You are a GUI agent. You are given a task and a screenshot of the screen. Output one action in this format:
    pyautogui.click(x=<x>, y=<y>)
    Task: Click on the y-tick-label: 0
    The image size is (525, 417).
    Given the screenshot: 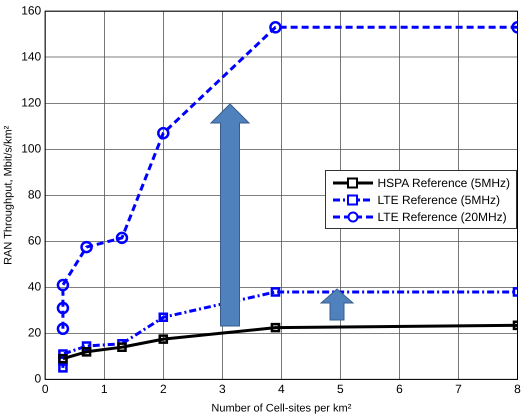 What is the action you would take?
    pyautogui.click(x=38, y=379)
    